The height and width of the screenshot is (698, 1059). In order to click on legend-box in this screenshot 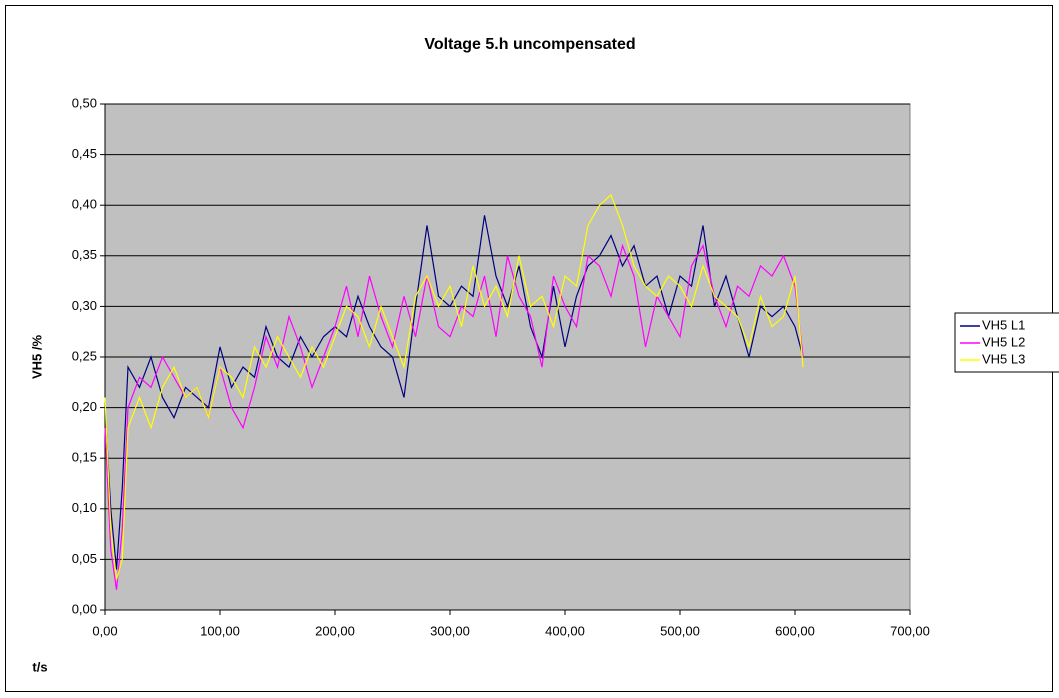, I will do `click(1006, 342)`.